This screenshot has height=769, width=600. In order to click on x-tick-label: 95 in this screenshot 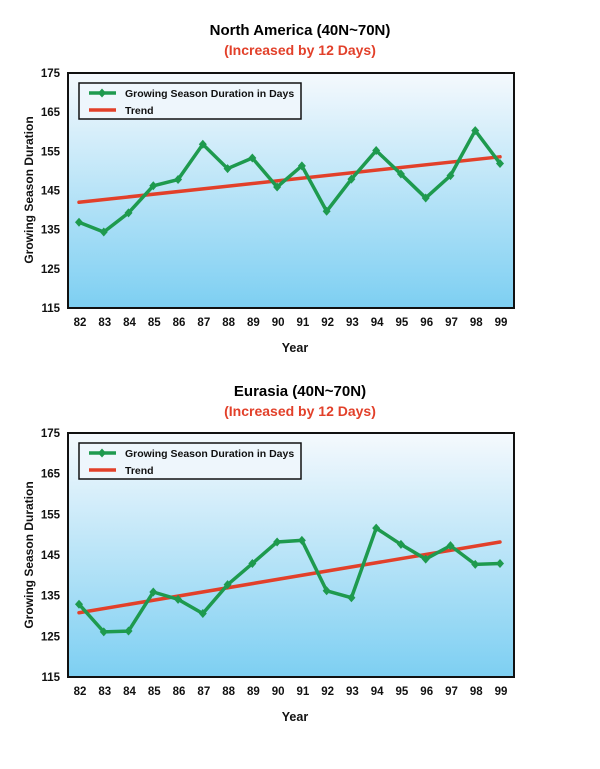, I will do `click(402, 692)`.